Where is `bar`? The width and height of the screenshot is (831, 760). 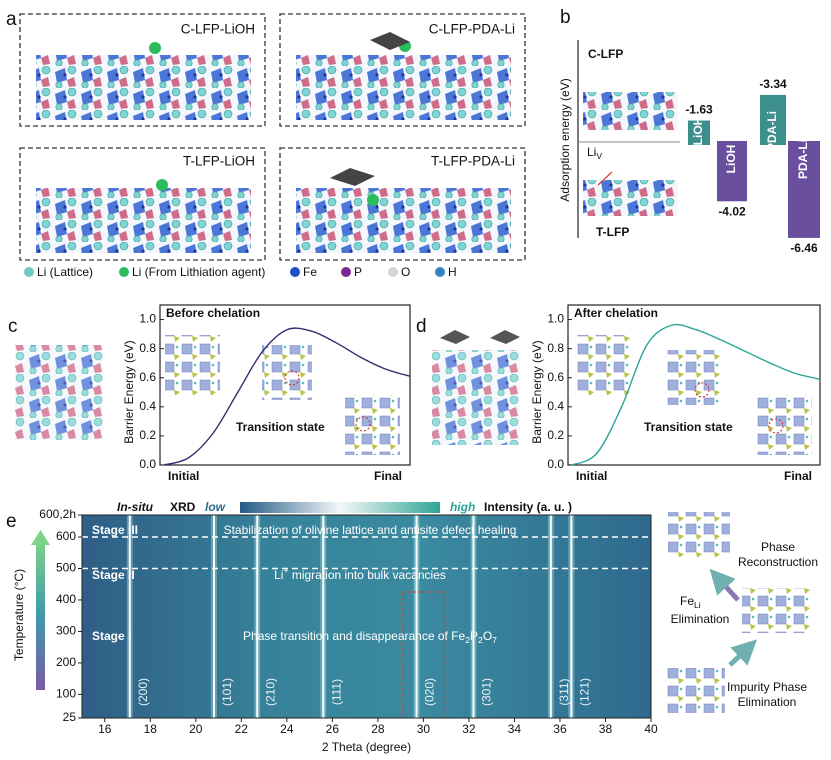 bar is located at coordinates (732, 171).